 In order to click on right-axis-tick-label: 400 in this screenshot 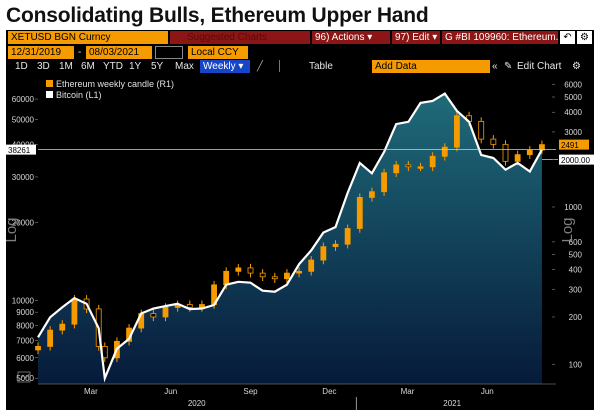, I will do `click(576, 270)`.